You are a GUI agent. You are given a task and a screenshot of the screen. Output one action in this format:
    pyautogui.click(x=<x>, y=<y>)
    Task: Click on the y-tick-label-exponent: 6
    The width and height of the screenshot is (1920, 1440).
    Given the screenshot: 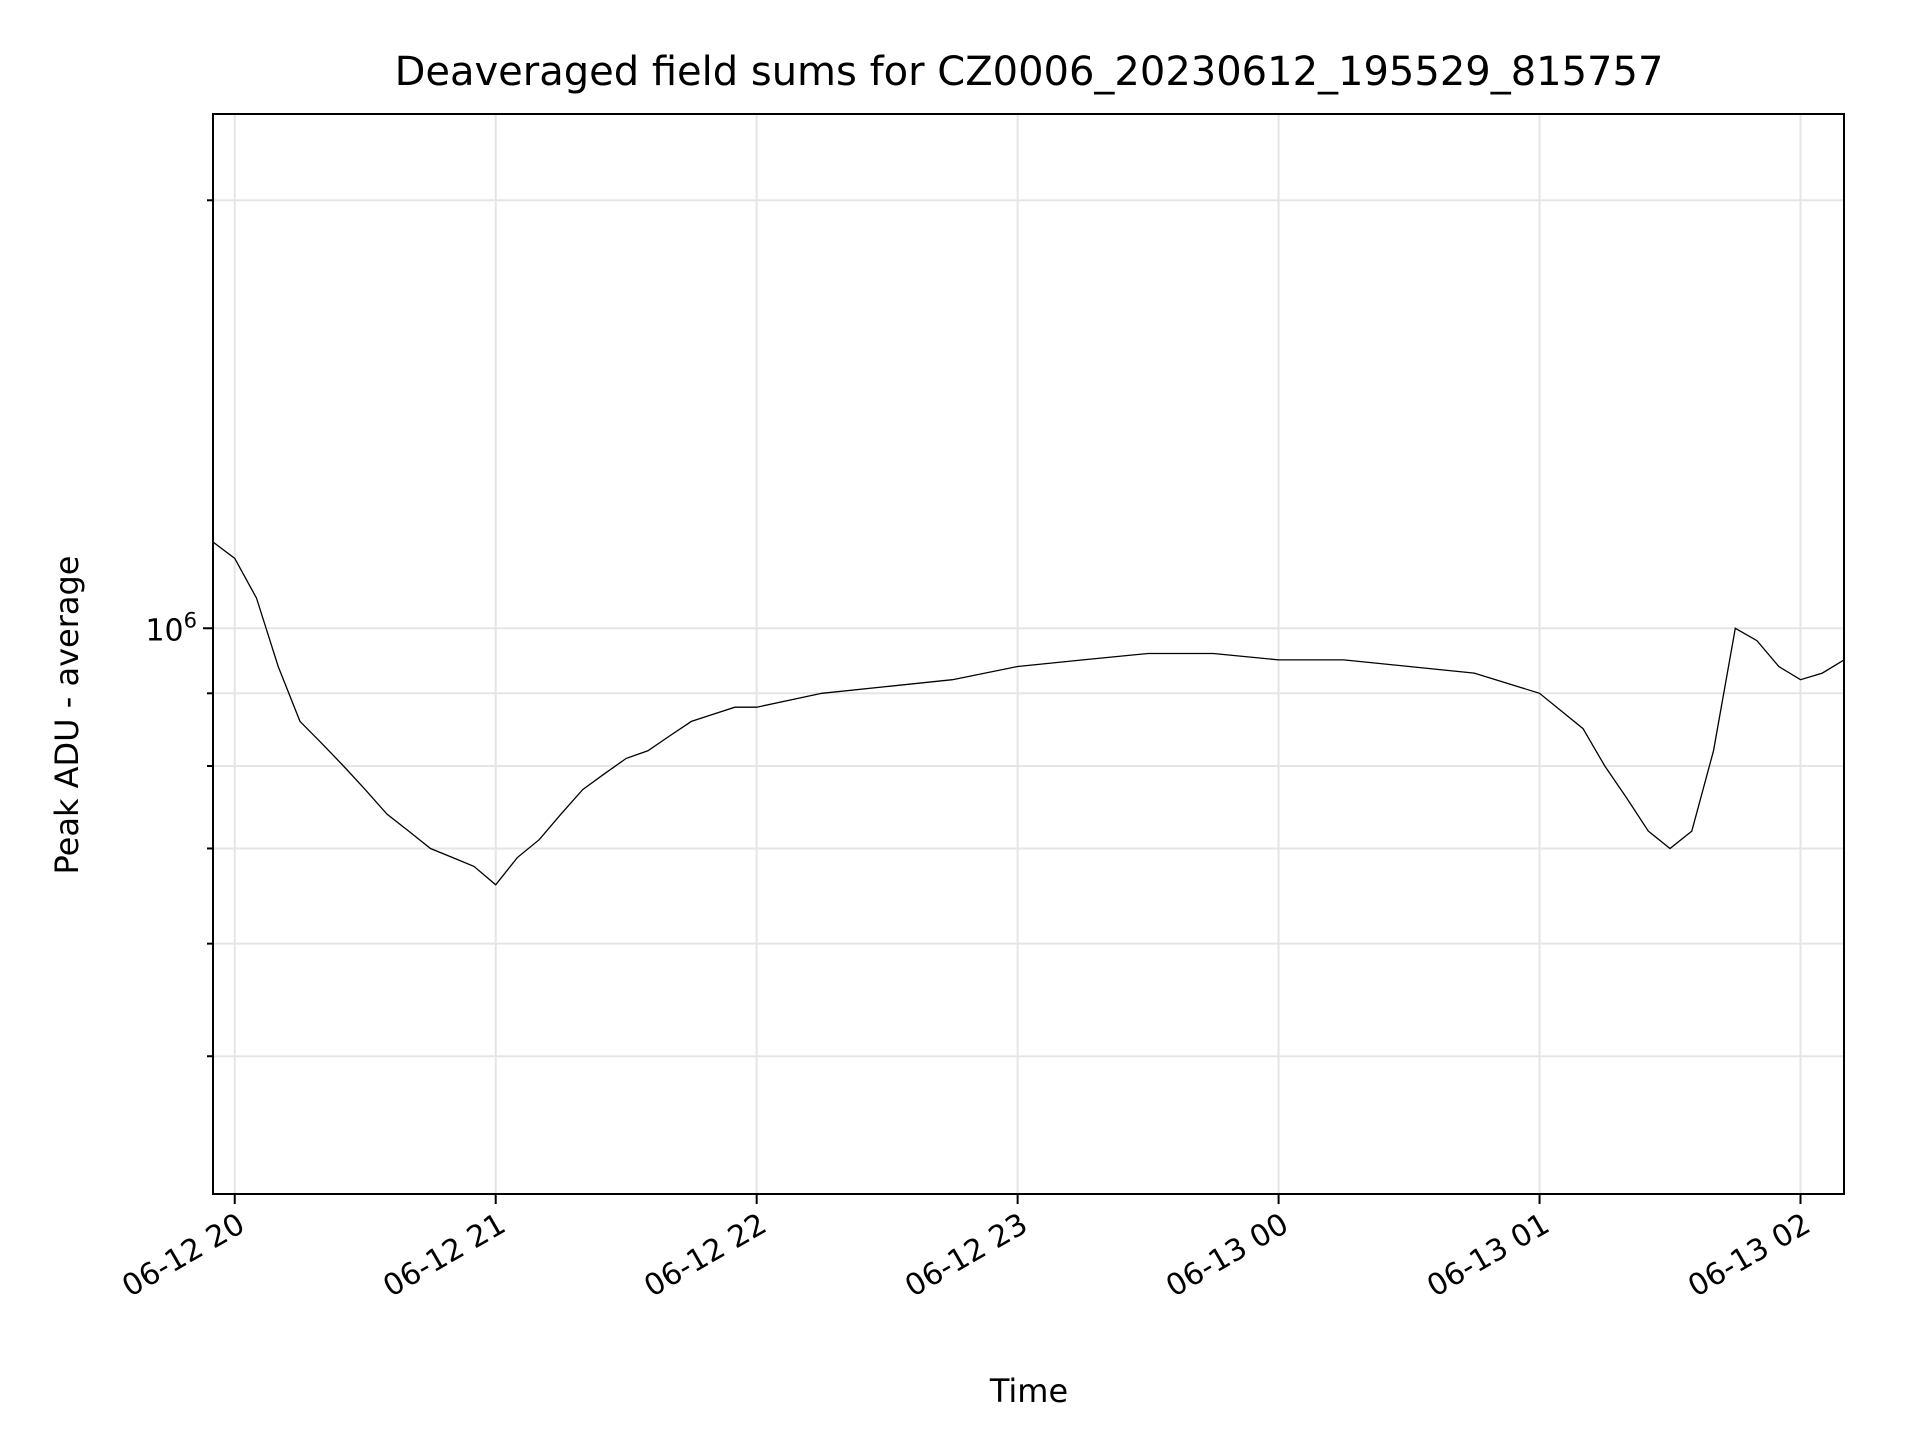 What is the action you would take?
    pyautogui.click(x=190, y=620)
    